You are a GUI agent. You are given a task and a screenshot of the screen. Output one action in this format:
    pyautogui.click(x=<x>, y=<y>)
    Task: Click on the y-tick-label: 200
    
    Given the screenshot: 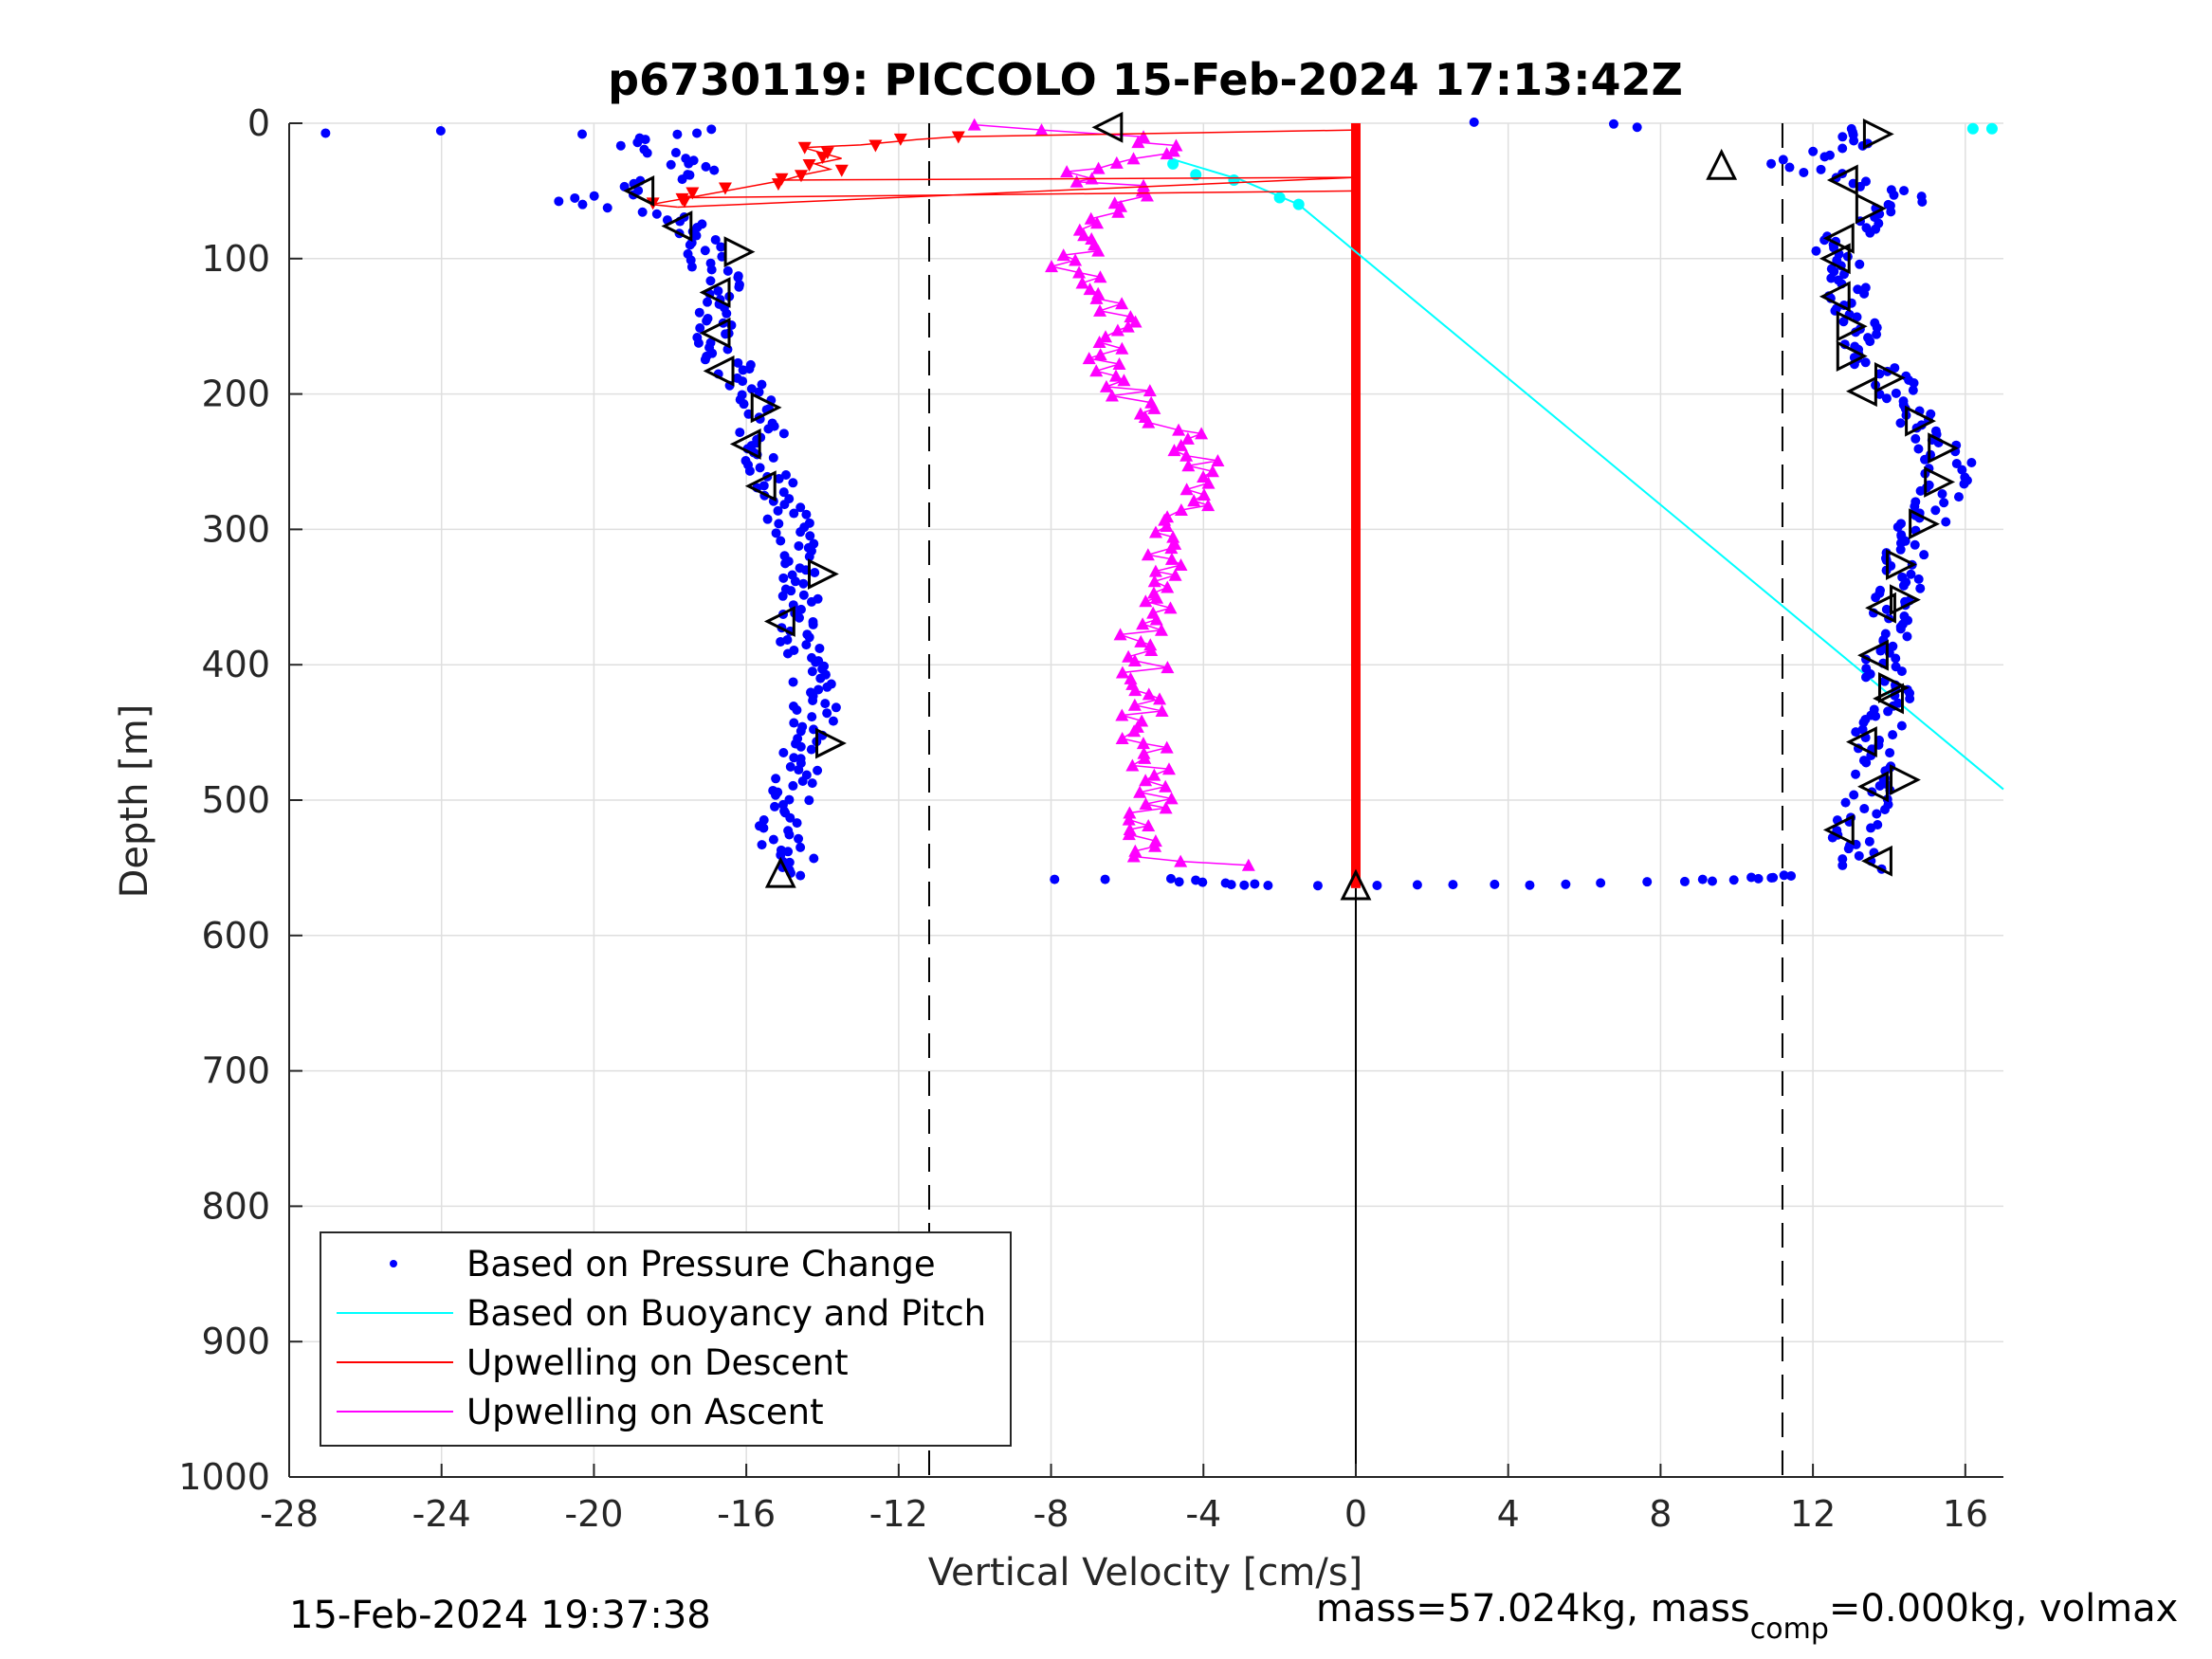 What is the action you would take?
    pyautogui.click(x=235, y=394)
    